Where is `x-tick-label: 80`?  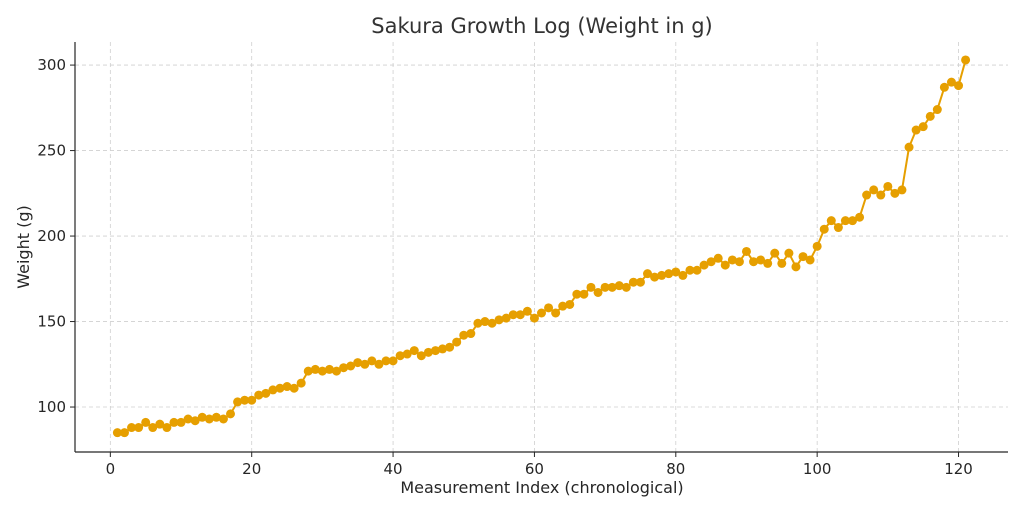
x-tick-label: 80 is located at coordinates (675, 469).